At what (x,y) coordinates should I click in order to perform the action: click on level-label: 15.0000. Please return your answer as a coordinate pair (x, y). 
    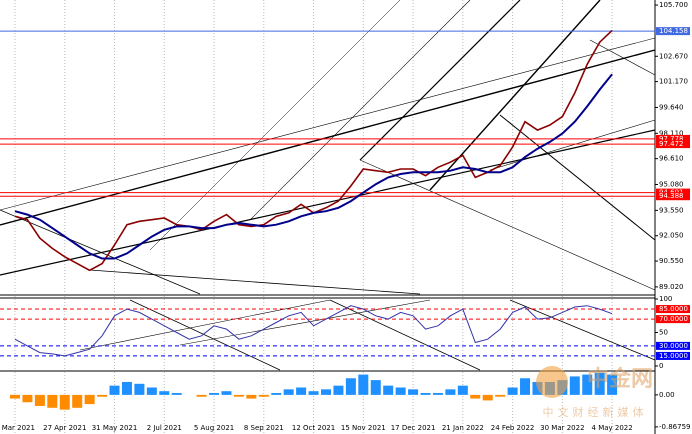
    Looking at the image, I should click on (673, 356).